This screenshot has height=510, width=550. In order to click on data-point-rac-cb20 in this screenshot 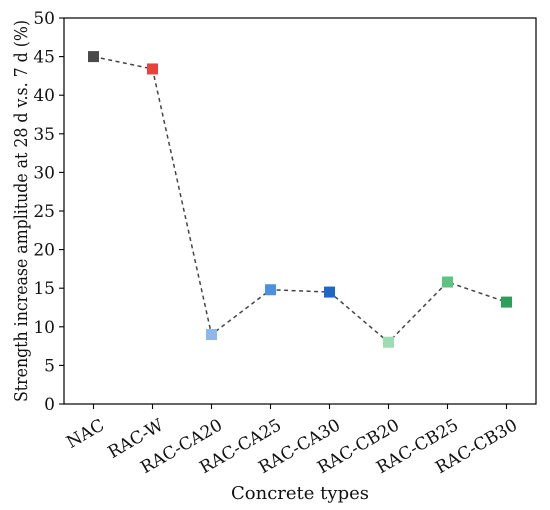, I will do `click(388, 342)`.